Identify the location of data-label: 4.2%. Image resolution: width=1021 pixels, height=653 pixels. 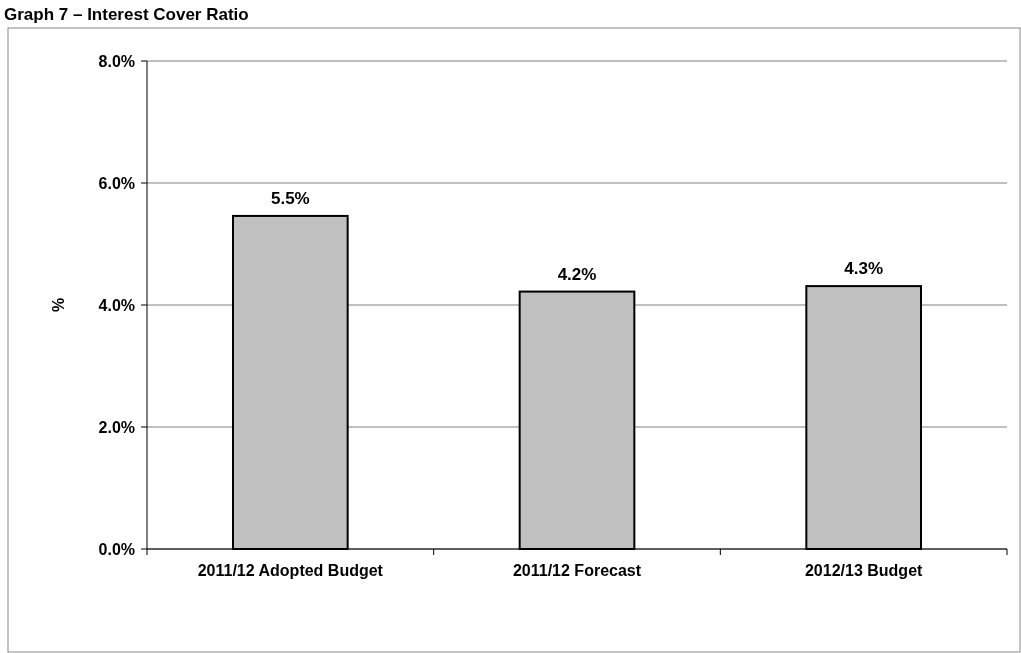
(577, 274).